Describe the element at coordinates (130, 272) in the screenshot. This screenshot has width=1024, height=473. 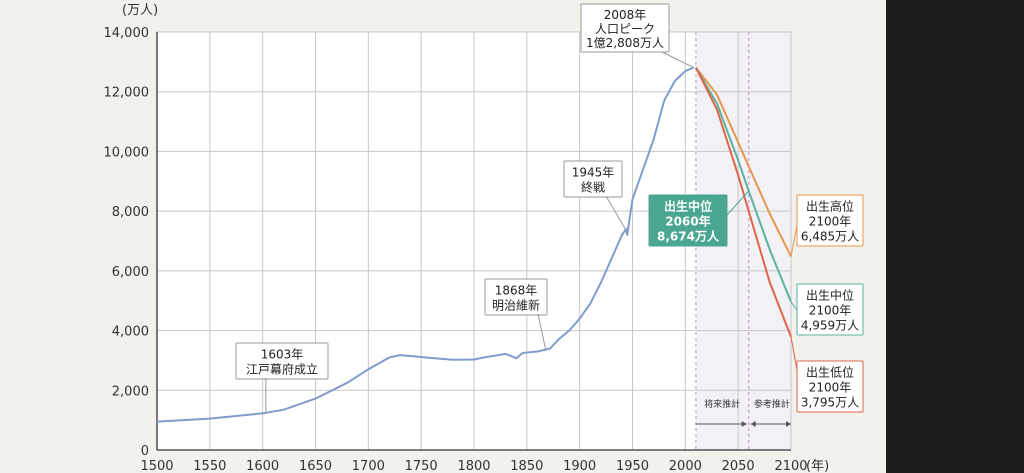
I see `y-tick-label: 6,000` at that location.